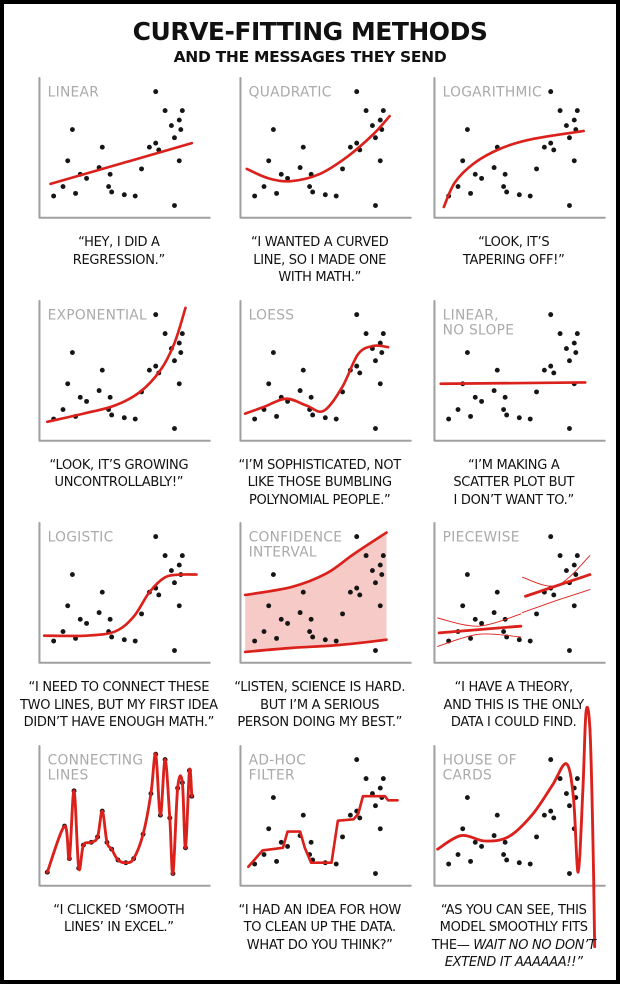 The image size is (620, 984). What do you see at coordinates (118, 260) in the screenshot?
I see `caption-line: REGRESSION.”` at bounding box center [118, 260].